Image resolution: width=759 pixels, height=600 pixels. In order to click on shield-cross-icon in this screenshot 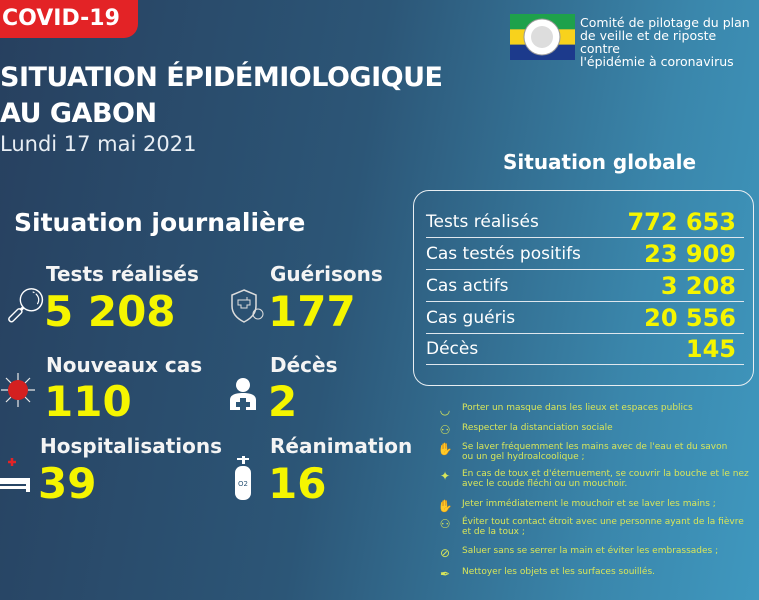, I will do `click(247, 306)`.